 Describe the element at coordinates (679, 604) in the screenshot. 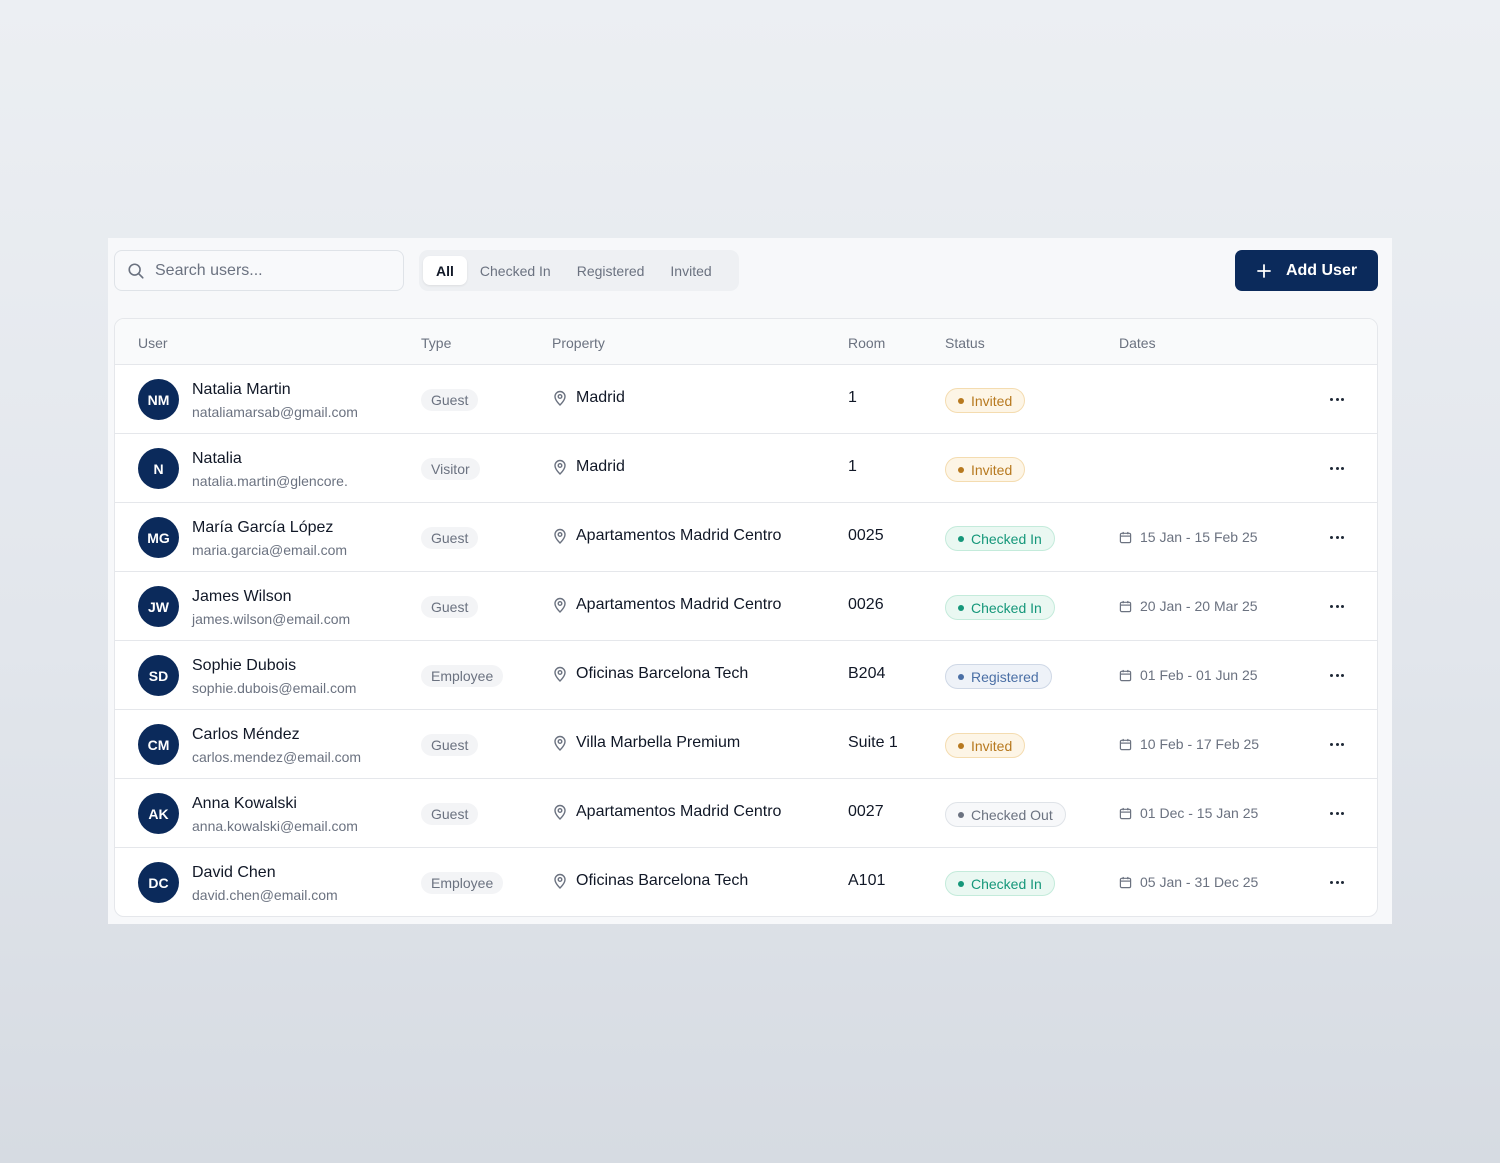

I see `property-name: Apartamentos Madrid Centro` at that location.